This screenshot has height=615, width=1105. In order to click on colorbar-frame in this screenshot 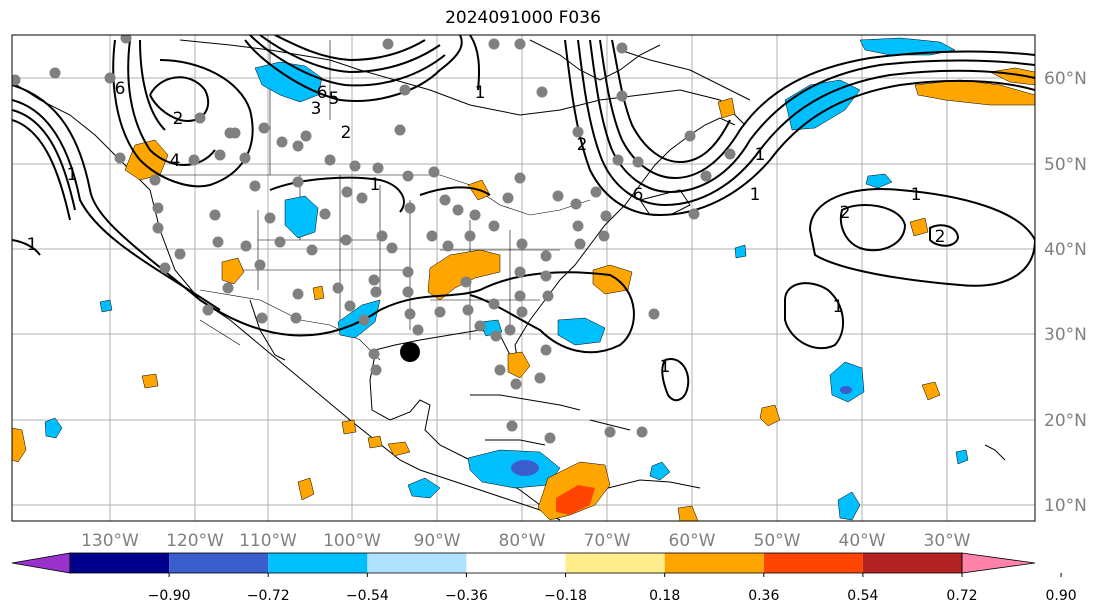, I will do `click(516, 563)`.